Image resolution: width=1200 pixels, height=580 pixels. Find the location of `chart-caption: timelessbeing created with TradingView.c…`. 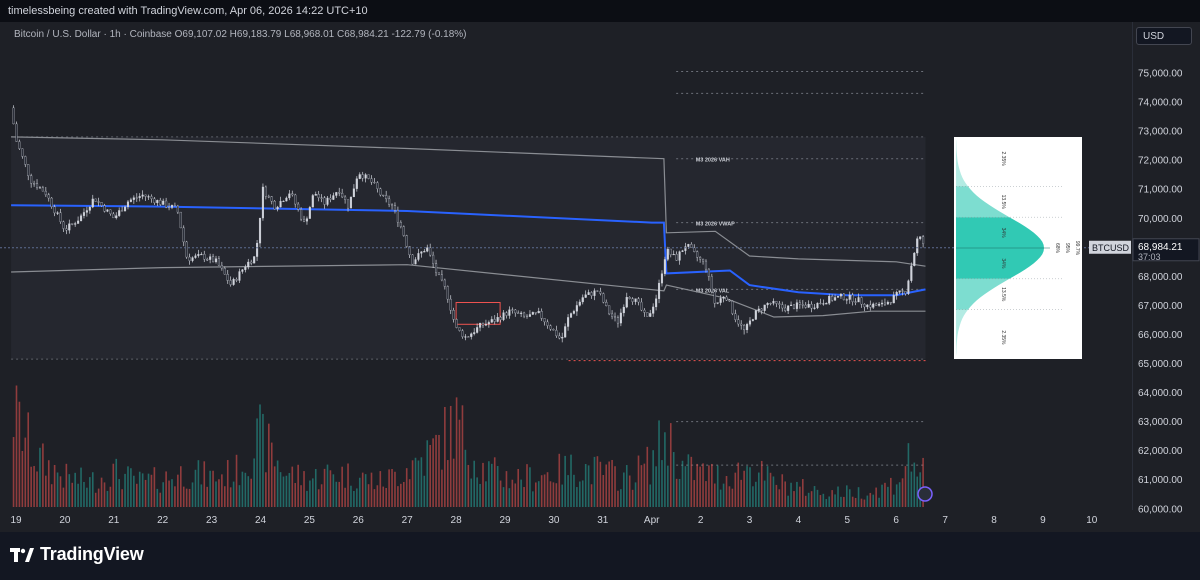

chart-caption: timelessbeing created with TradingView.c… is located at coordinates (188, 11).